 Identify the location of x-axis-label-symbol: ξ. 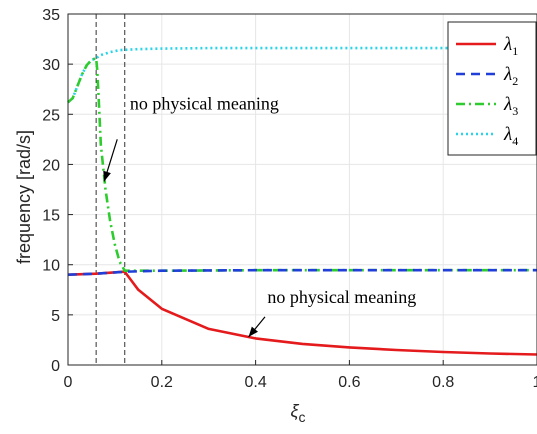
(294, 411).